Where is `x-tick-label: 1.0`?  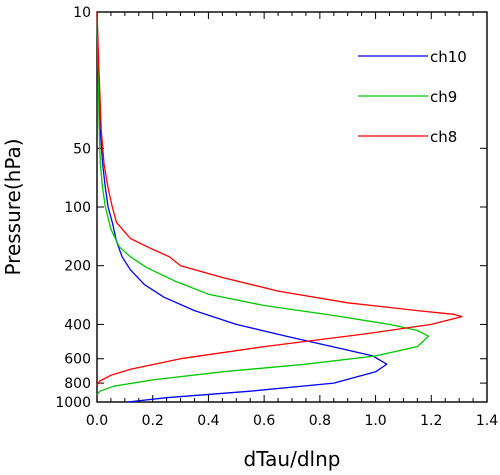 x-tick-label: 1.0 is located at coordinates (375, 421).